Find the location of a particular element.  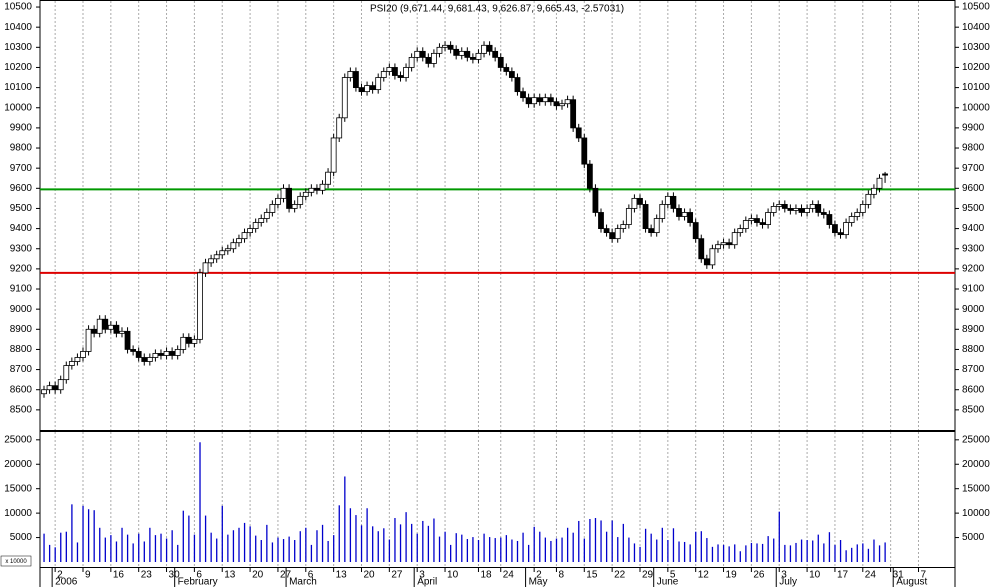

x-tick-label: 18 is located at coordinates (486, 575).